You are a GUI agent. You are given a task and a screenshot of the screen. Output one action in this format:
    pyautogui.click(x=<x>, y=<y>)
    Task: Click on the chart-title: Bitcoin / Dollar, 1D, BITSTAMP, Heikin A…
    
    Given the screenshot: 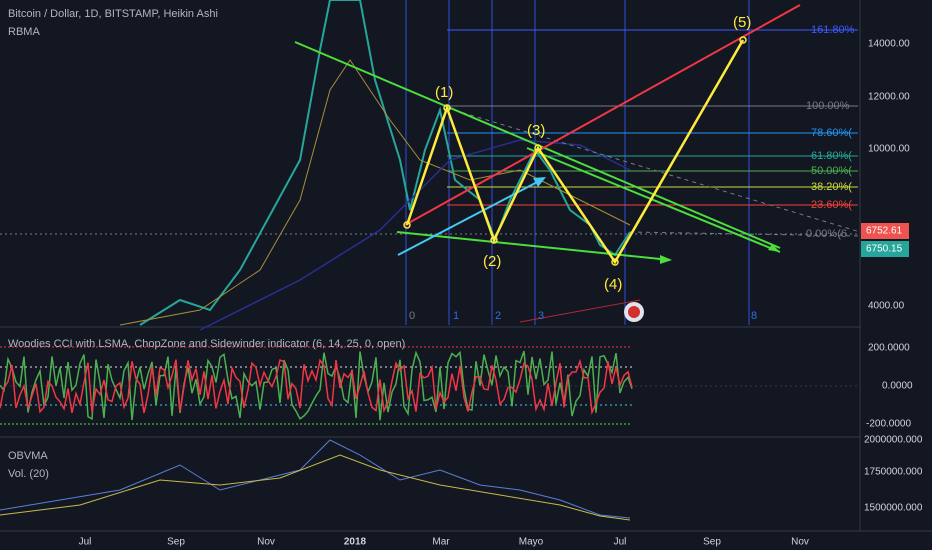 What is the action you would take?
    pyautogui.click(x=113, y=14)
    